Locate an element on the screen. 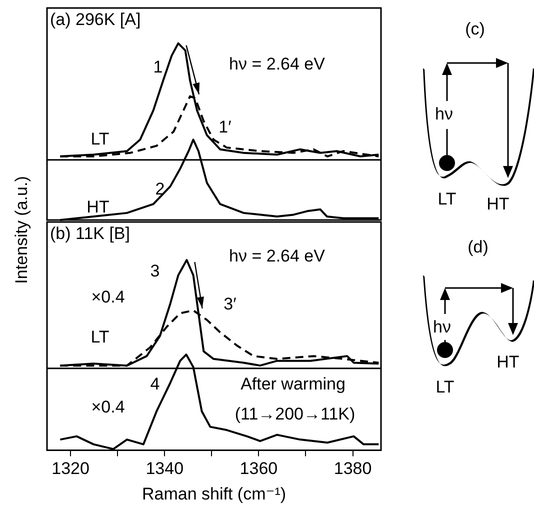 The width and height of the screenshot is (534, 513). x-tick-label: 1360 is located at coordinates (259, 468).